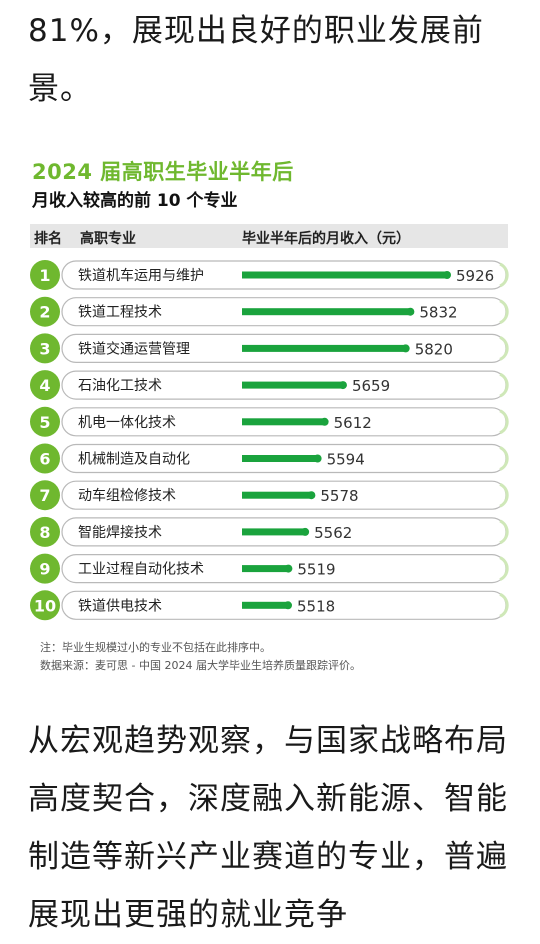 This screenshot has height=944, width=540. I want to click on major-label: 石油化工技术, so click(120, 386).